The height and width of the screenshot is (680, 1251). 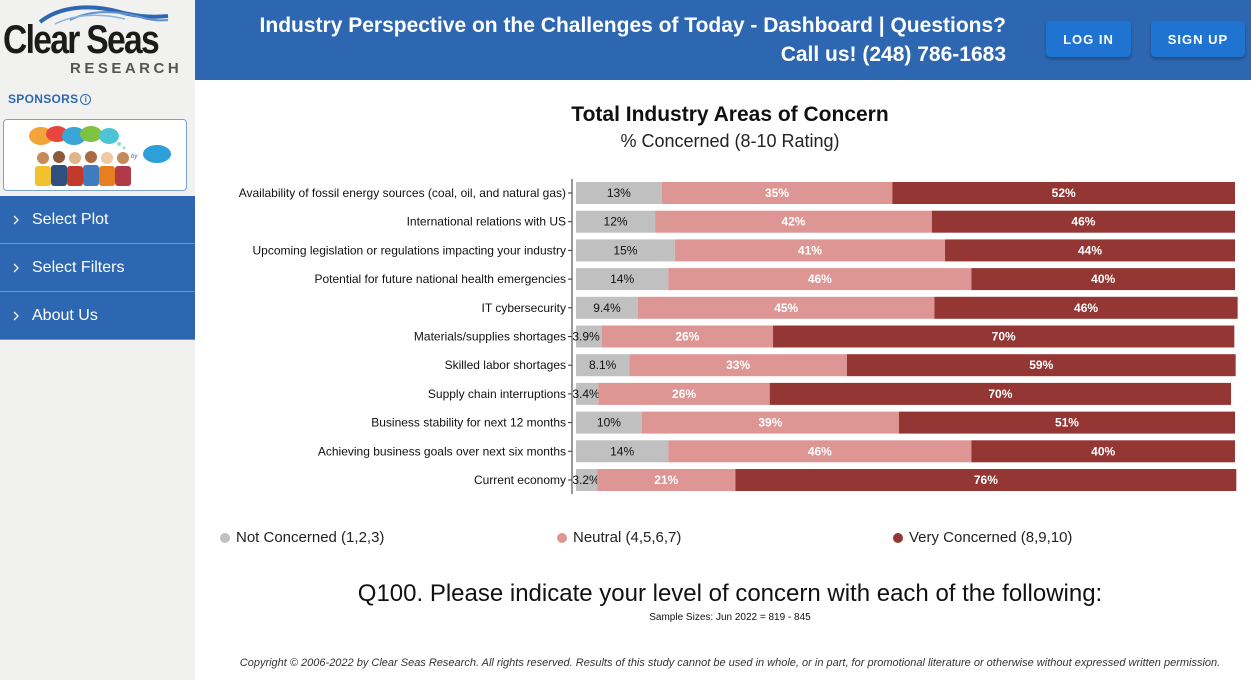 I want to click on legend-label: Neutral (4,5,6,7), so click(x=627, y=537).